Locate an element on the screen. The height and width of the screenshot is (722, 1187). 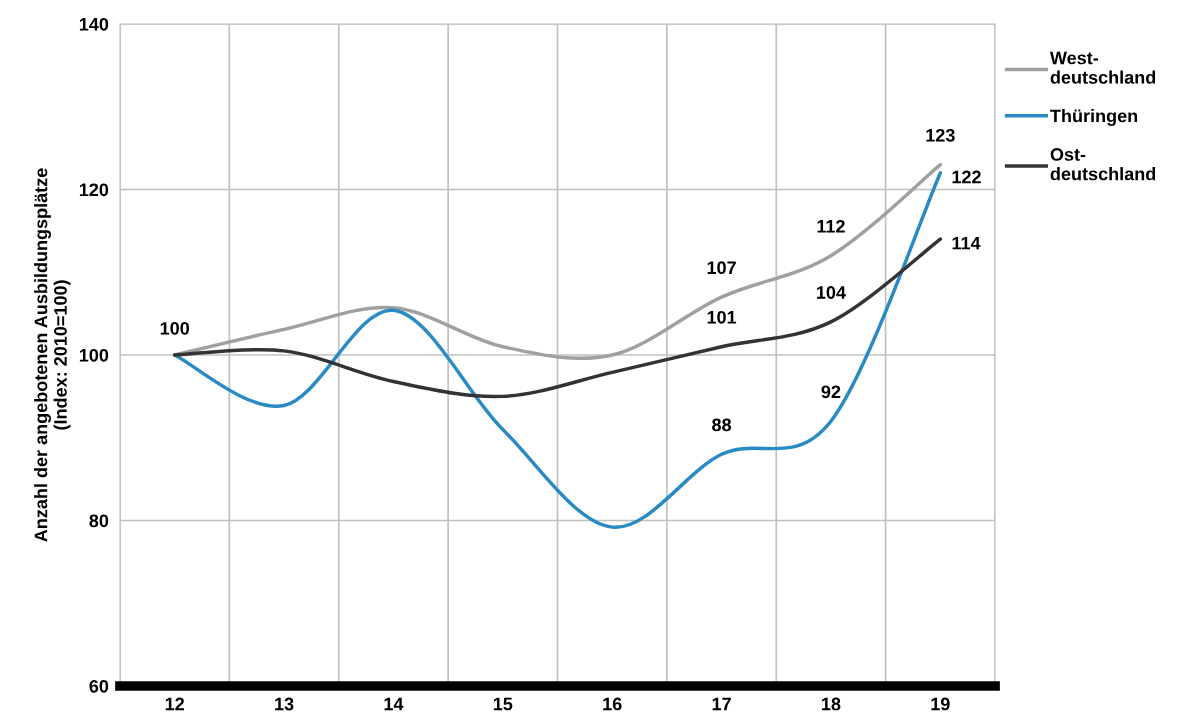
data-label: 114 is located at coordinates (966, 243).